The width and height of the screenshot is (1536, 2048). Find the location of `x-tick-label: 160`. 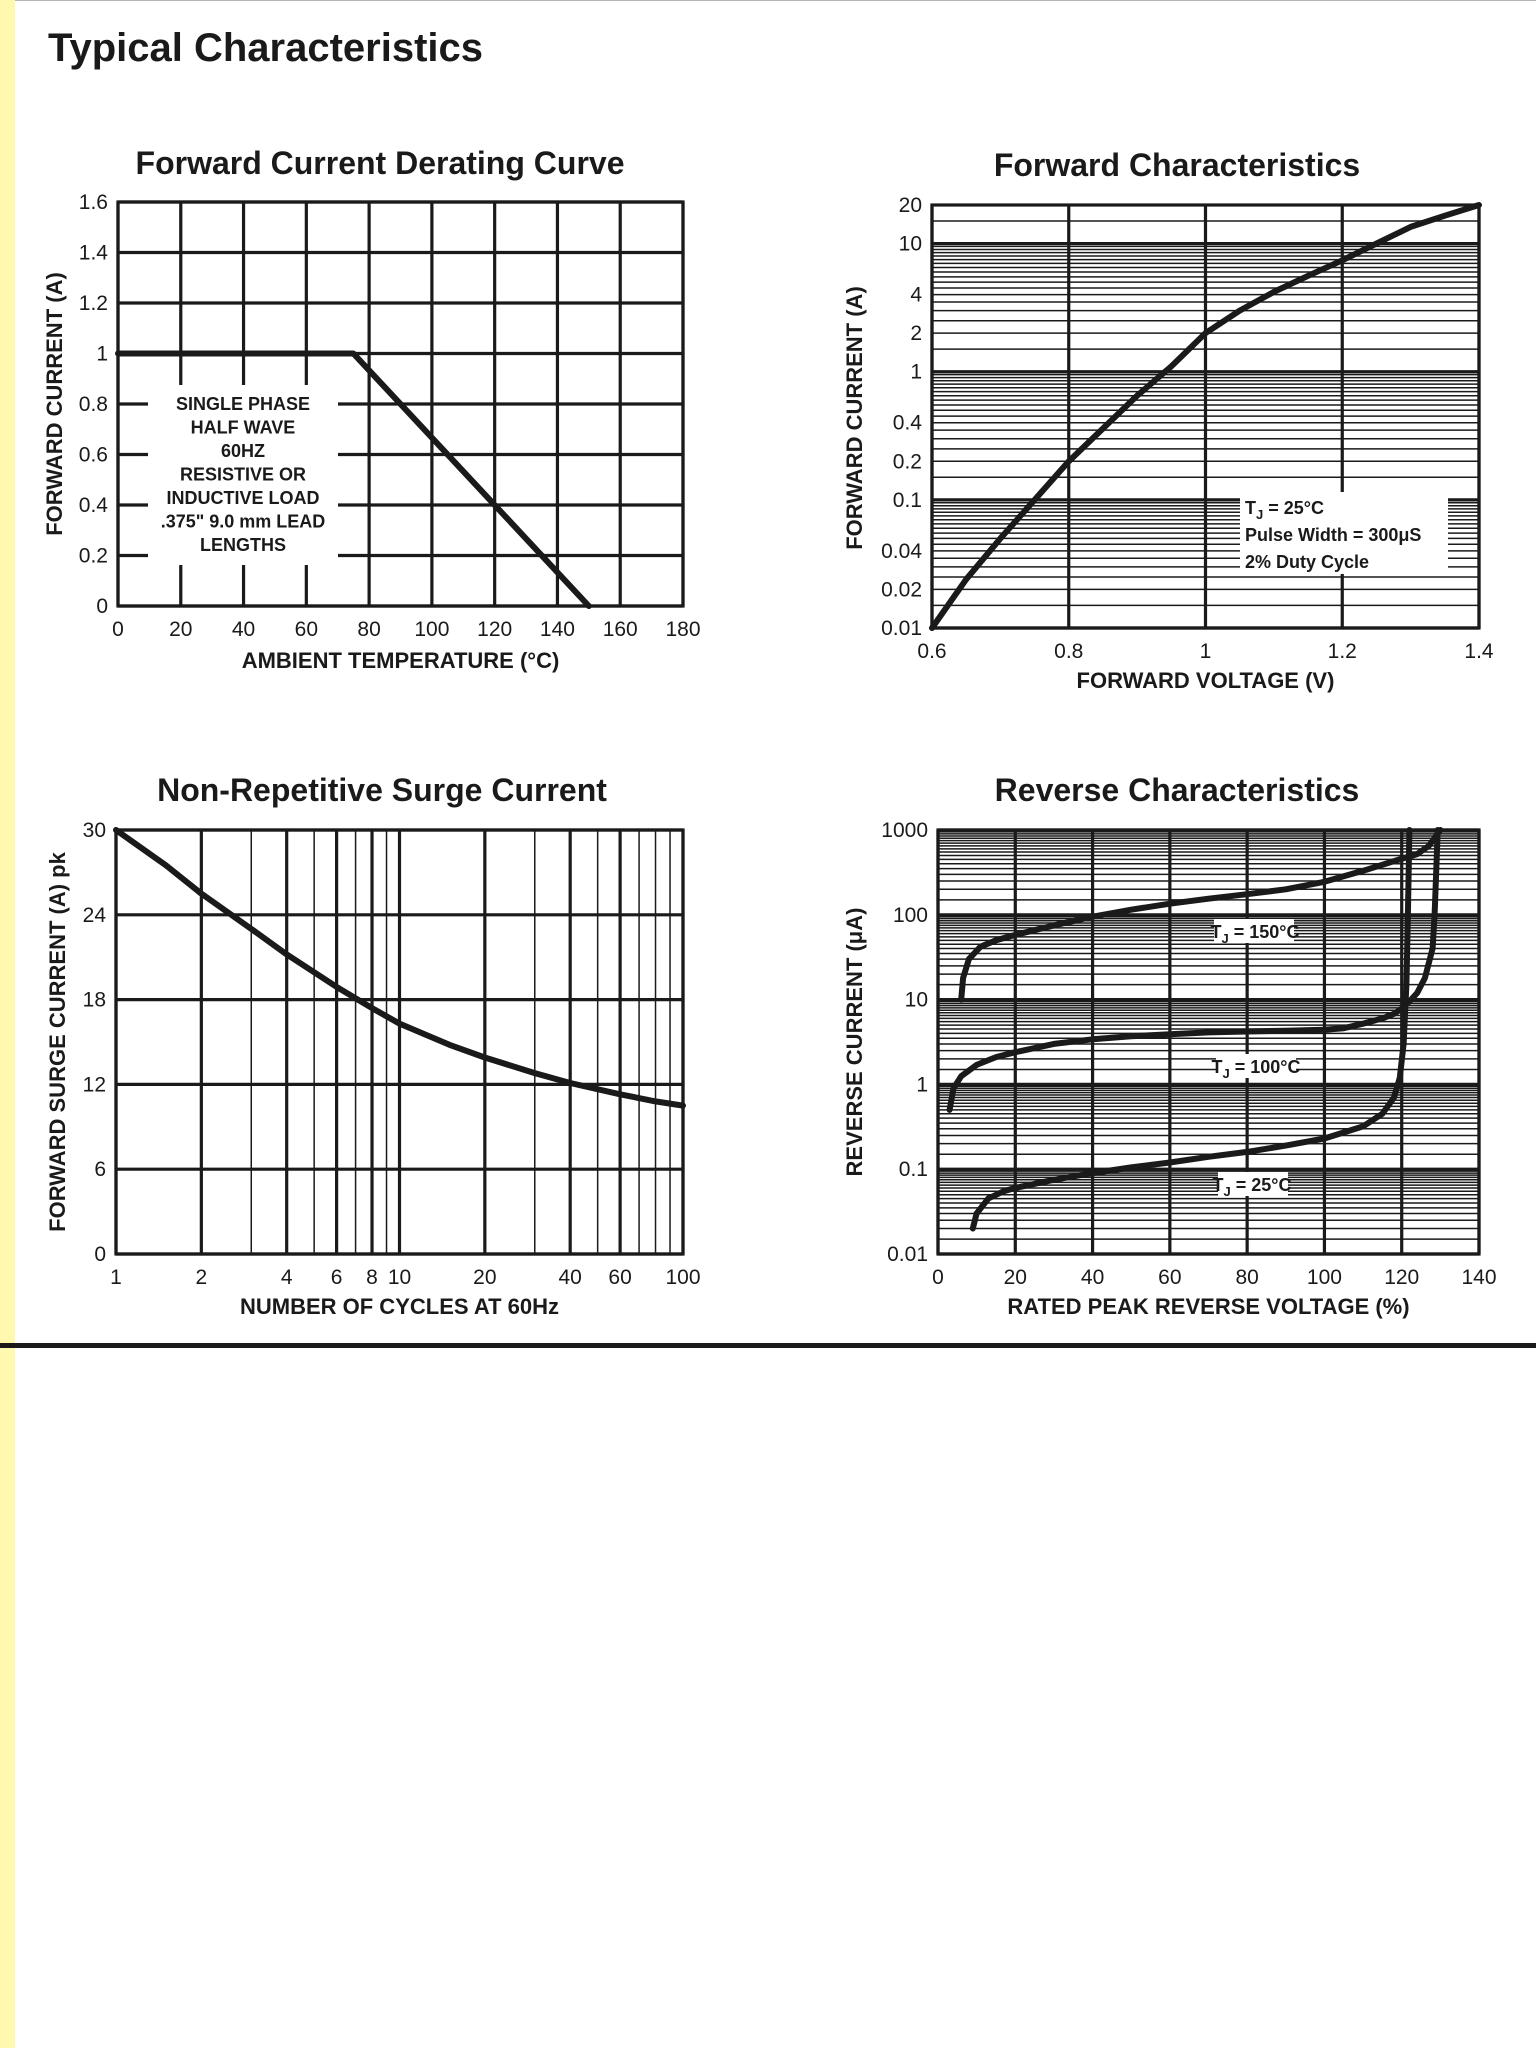

x-tick-label: 160 is located at coordinates (620, 629).